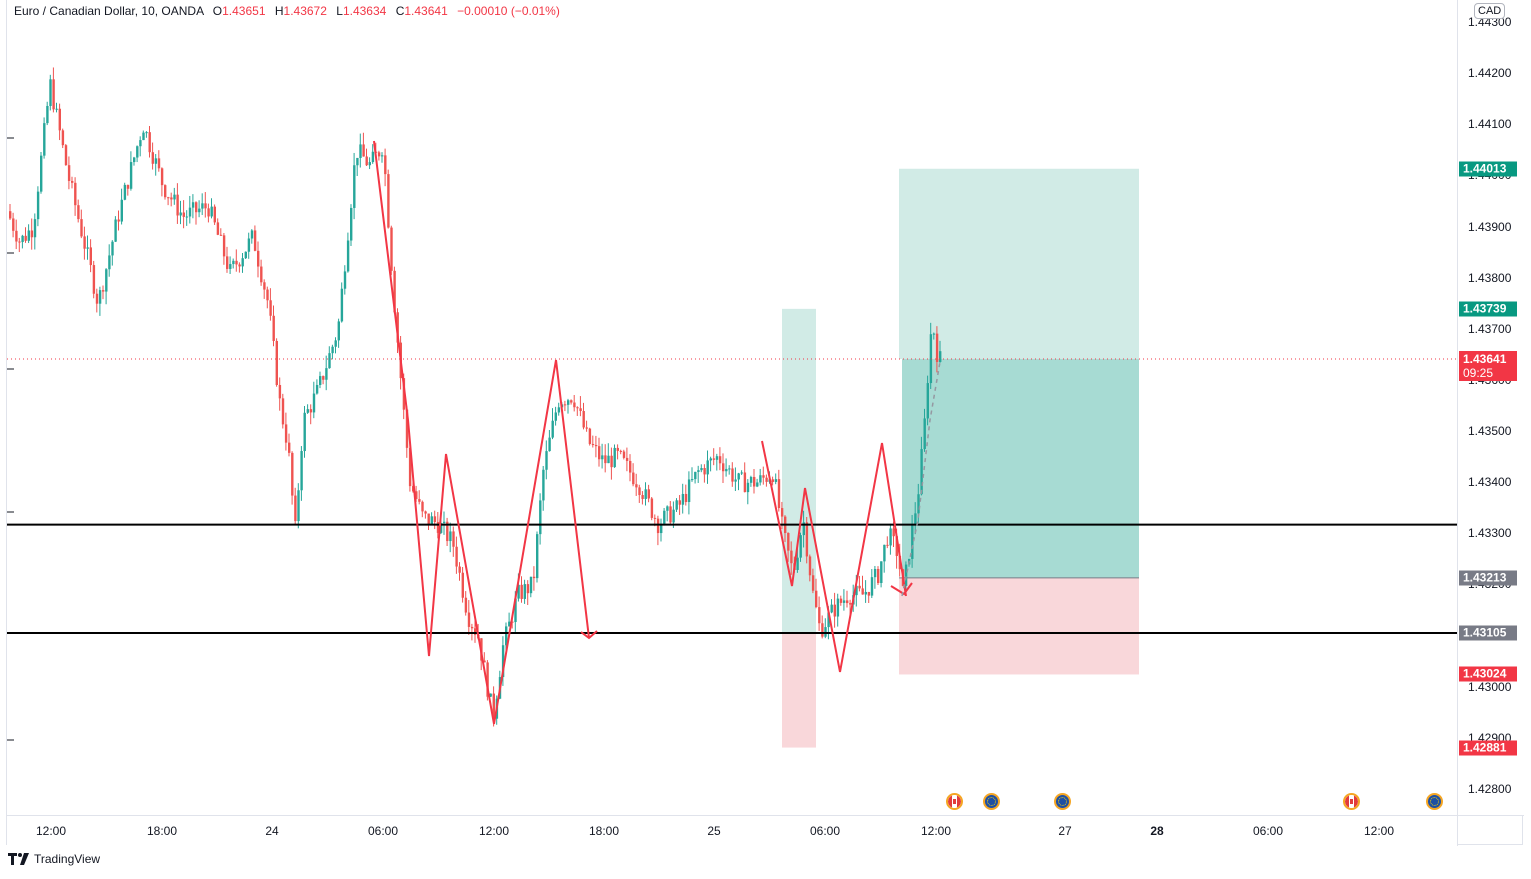 Image resolution: width=1531 pixels, height=879 pixels. Describe the element at coordinates (1020, 468) in the screenshot. I see `active-profit-zone` at that location.